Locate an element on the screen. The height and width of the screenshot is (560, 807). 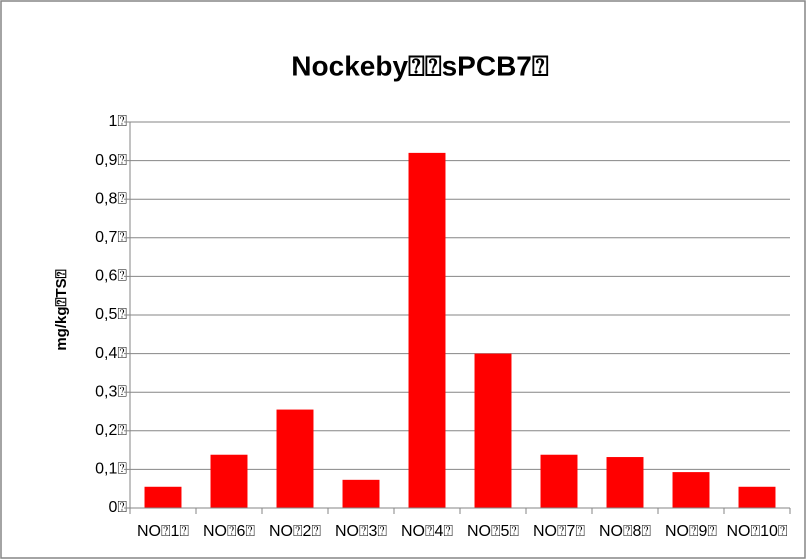
y-tick-label: 0,6⍰ is located at coordinates (111, 276).